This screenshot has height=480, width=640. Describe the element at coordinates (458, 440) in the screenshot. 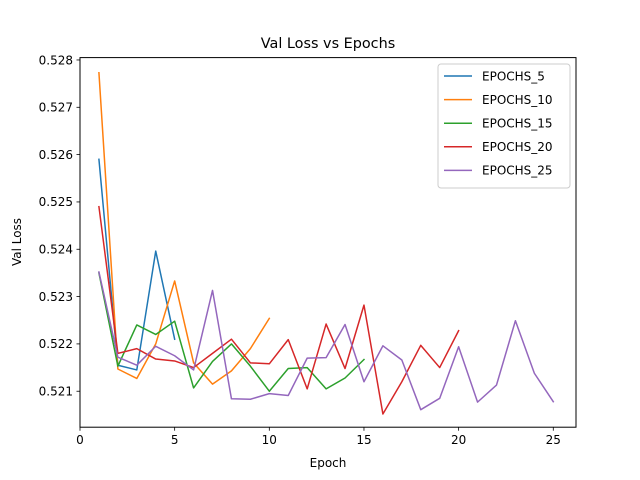

I see `x-tick-label: 20` at that location.